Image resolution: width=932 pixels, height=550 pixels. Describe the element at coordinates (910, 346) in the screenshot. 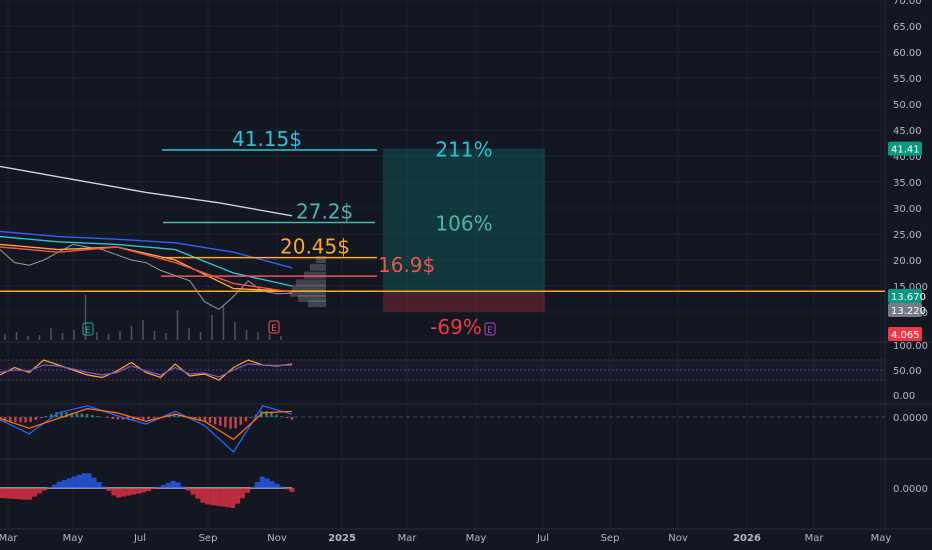

I see `rsi-axis-tick: 100.00` at that location.